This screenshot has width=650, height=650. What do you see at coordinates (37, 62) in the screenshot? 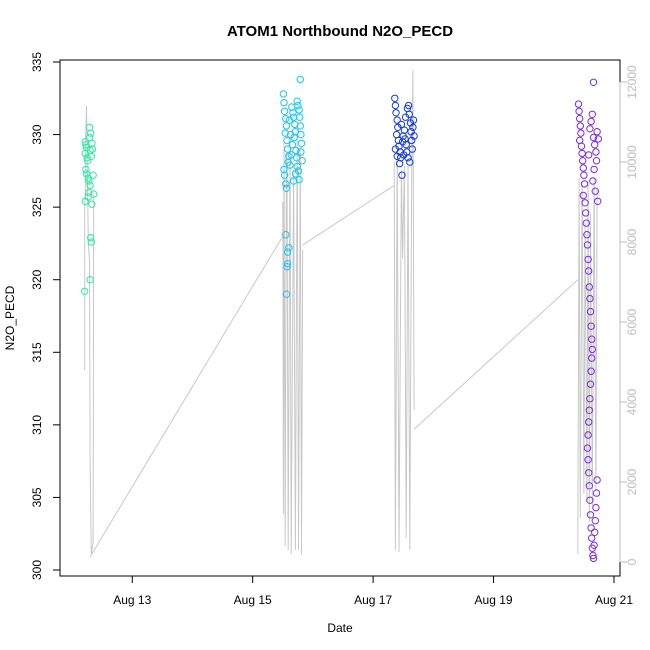
I see `y-tick-label: 335` at bounding box center [37, 62].